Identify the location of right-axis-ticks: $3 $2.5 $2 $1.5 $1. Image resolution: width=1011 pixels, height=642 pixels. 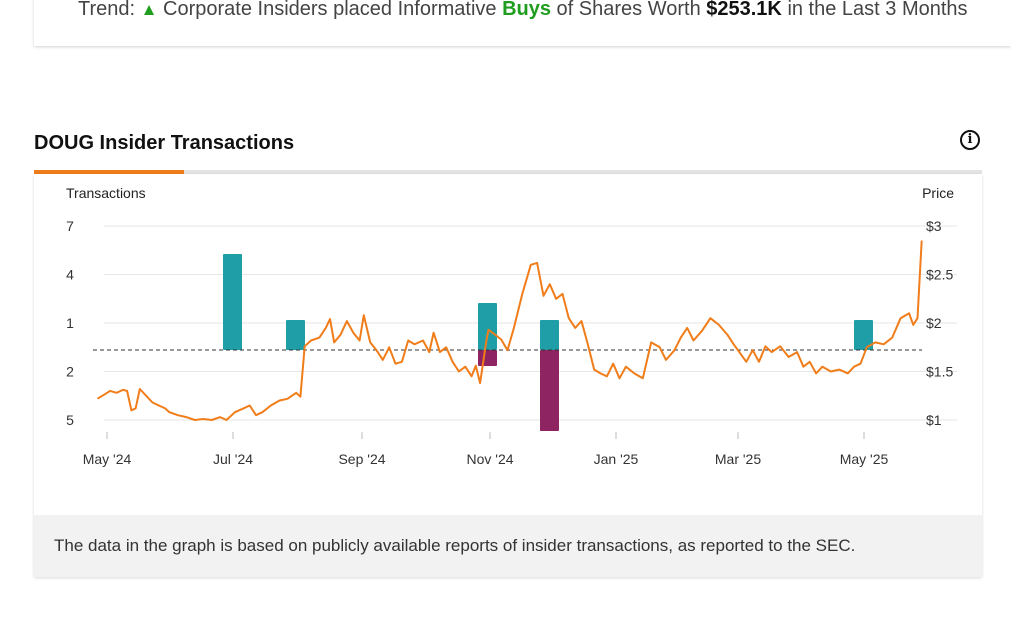
(939, 323).